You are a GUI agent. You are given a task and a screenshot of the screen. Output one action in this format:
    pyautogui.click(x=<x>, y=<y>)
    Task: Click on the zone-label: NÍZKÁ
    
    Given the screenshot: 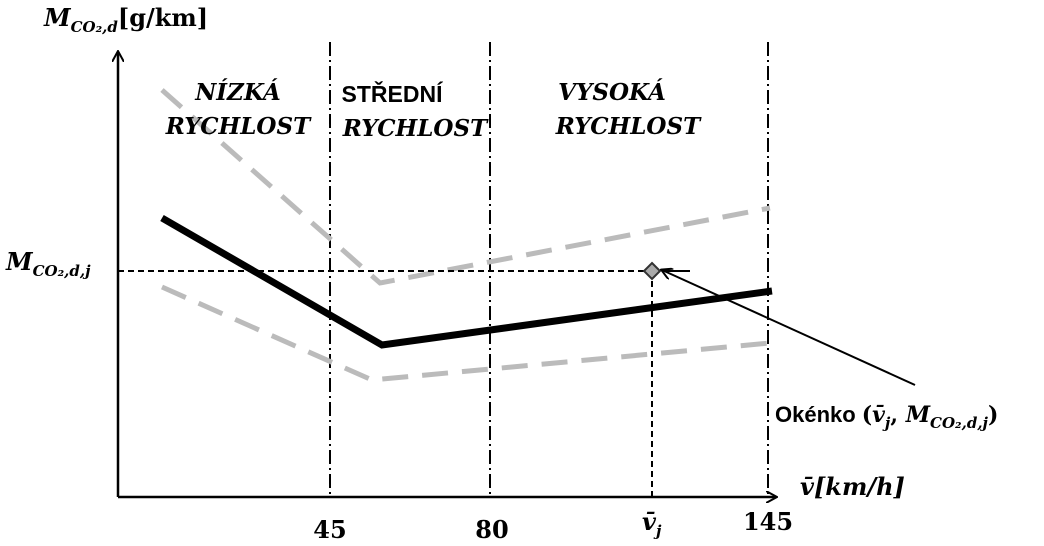 What is the action you would take?
    pyautogui.click(x=237, y=92)
    